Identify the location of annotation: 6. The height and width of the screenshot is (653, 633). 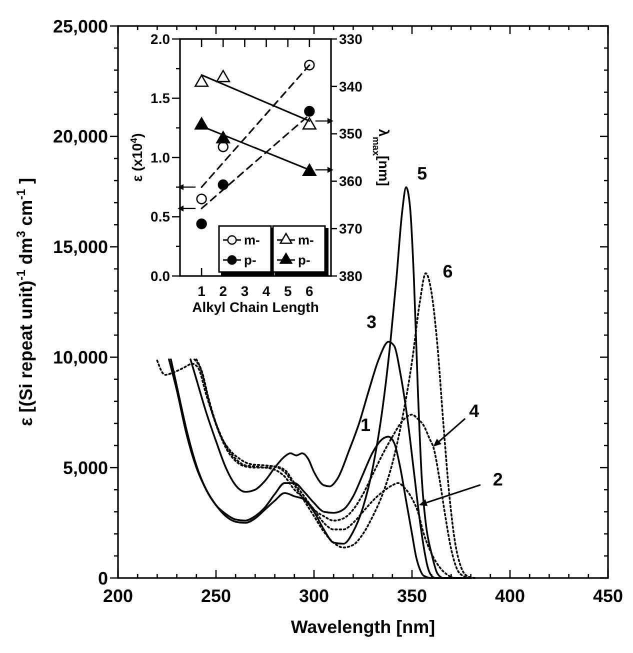
(447, 272).